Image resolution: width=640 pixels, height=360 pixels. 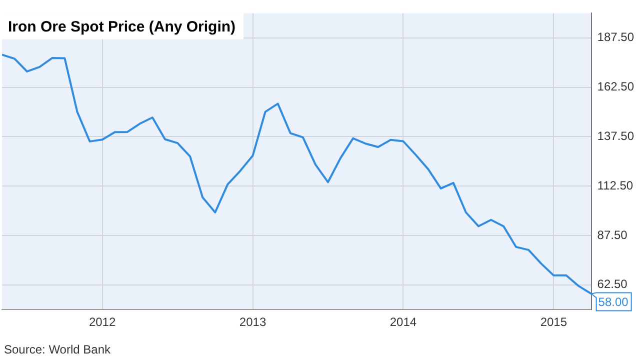 I want to click on y-tick-label: 87.50, so click(x=612, y=235).